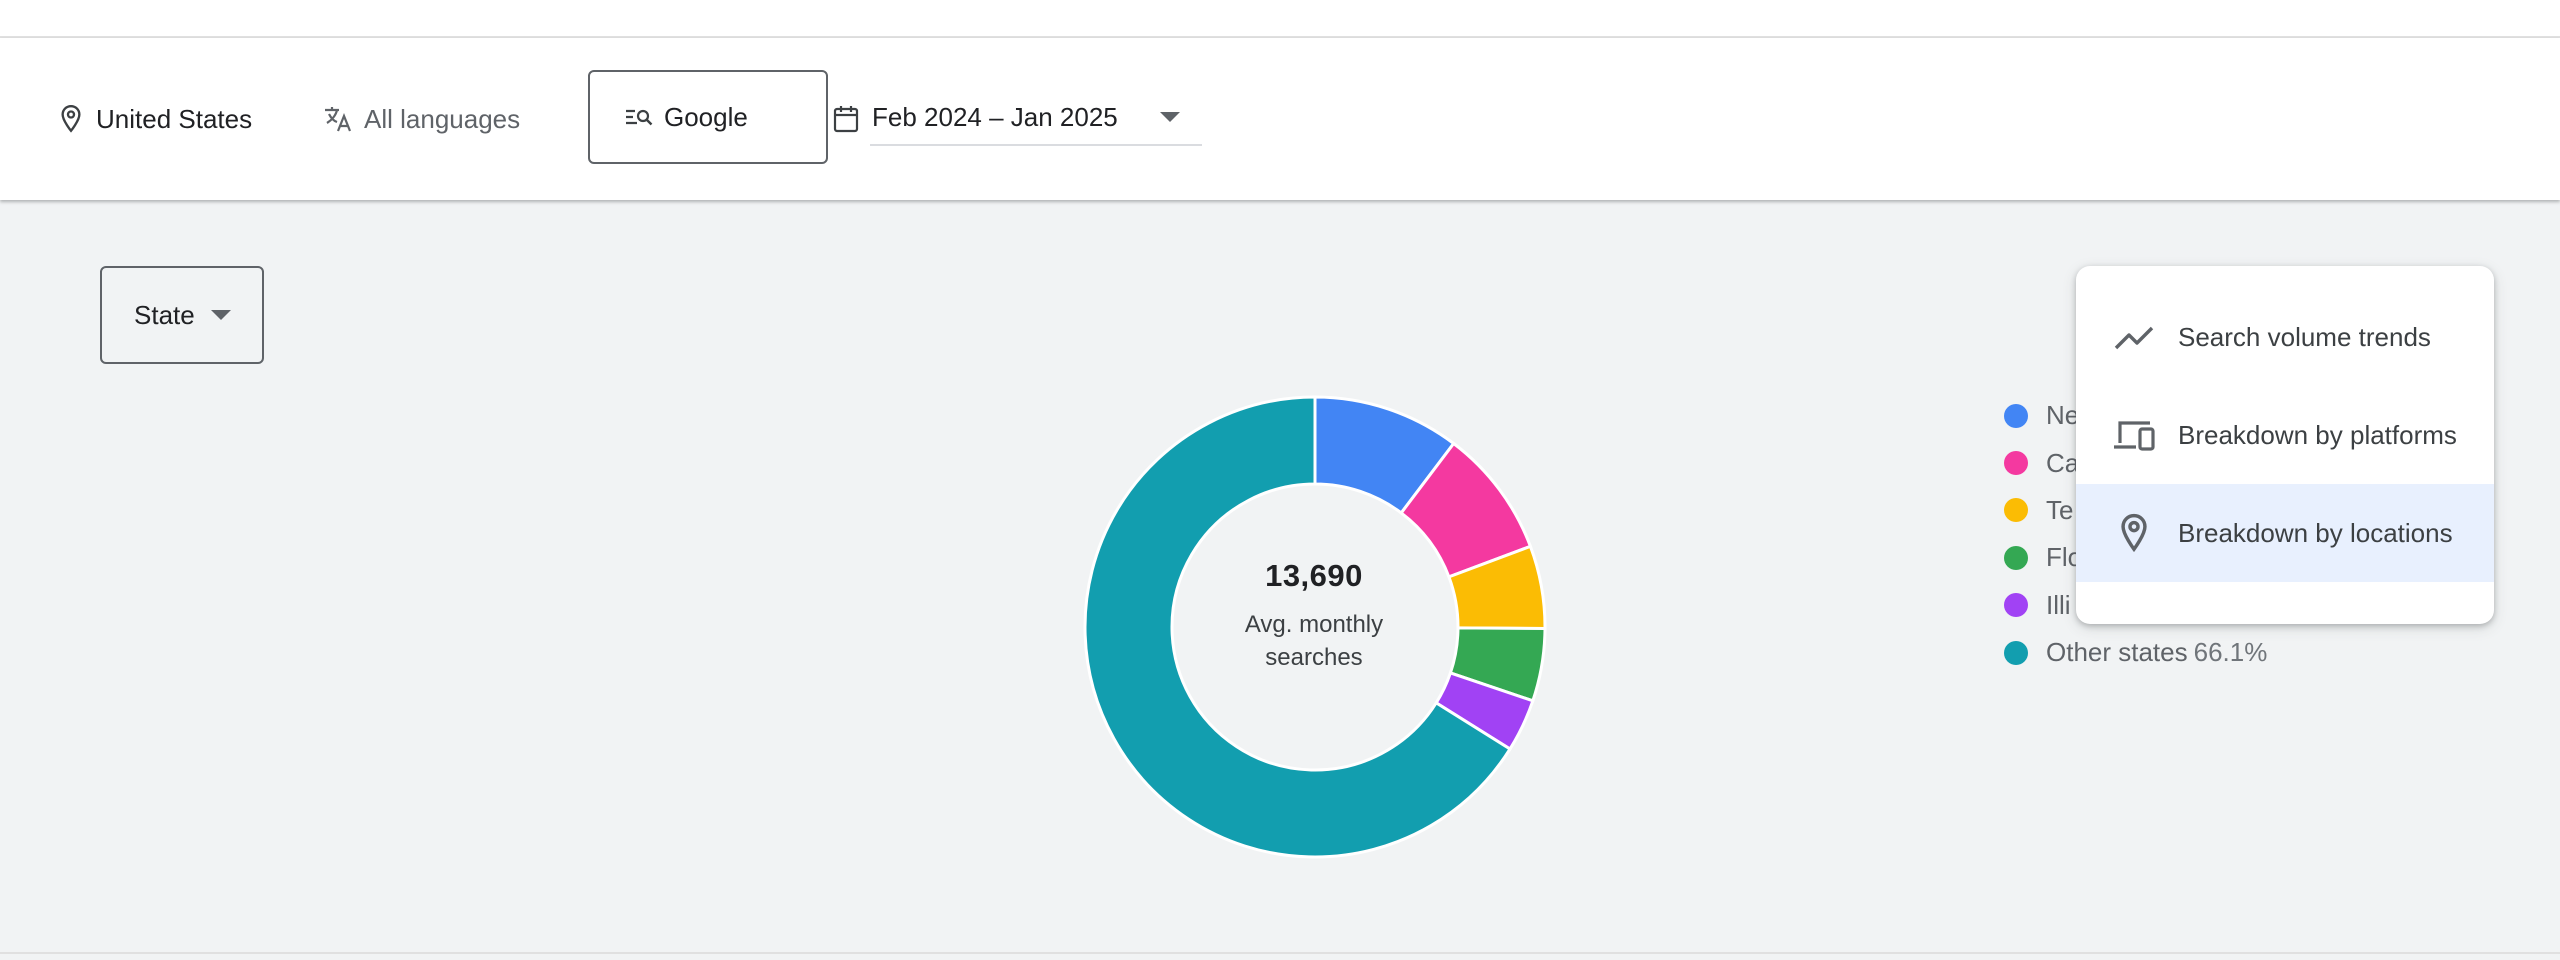  Describe the element at coordinates (995, 116) in the screenshot. I see `date-range-label: Feb 2024 – Jan 2025` at that location.